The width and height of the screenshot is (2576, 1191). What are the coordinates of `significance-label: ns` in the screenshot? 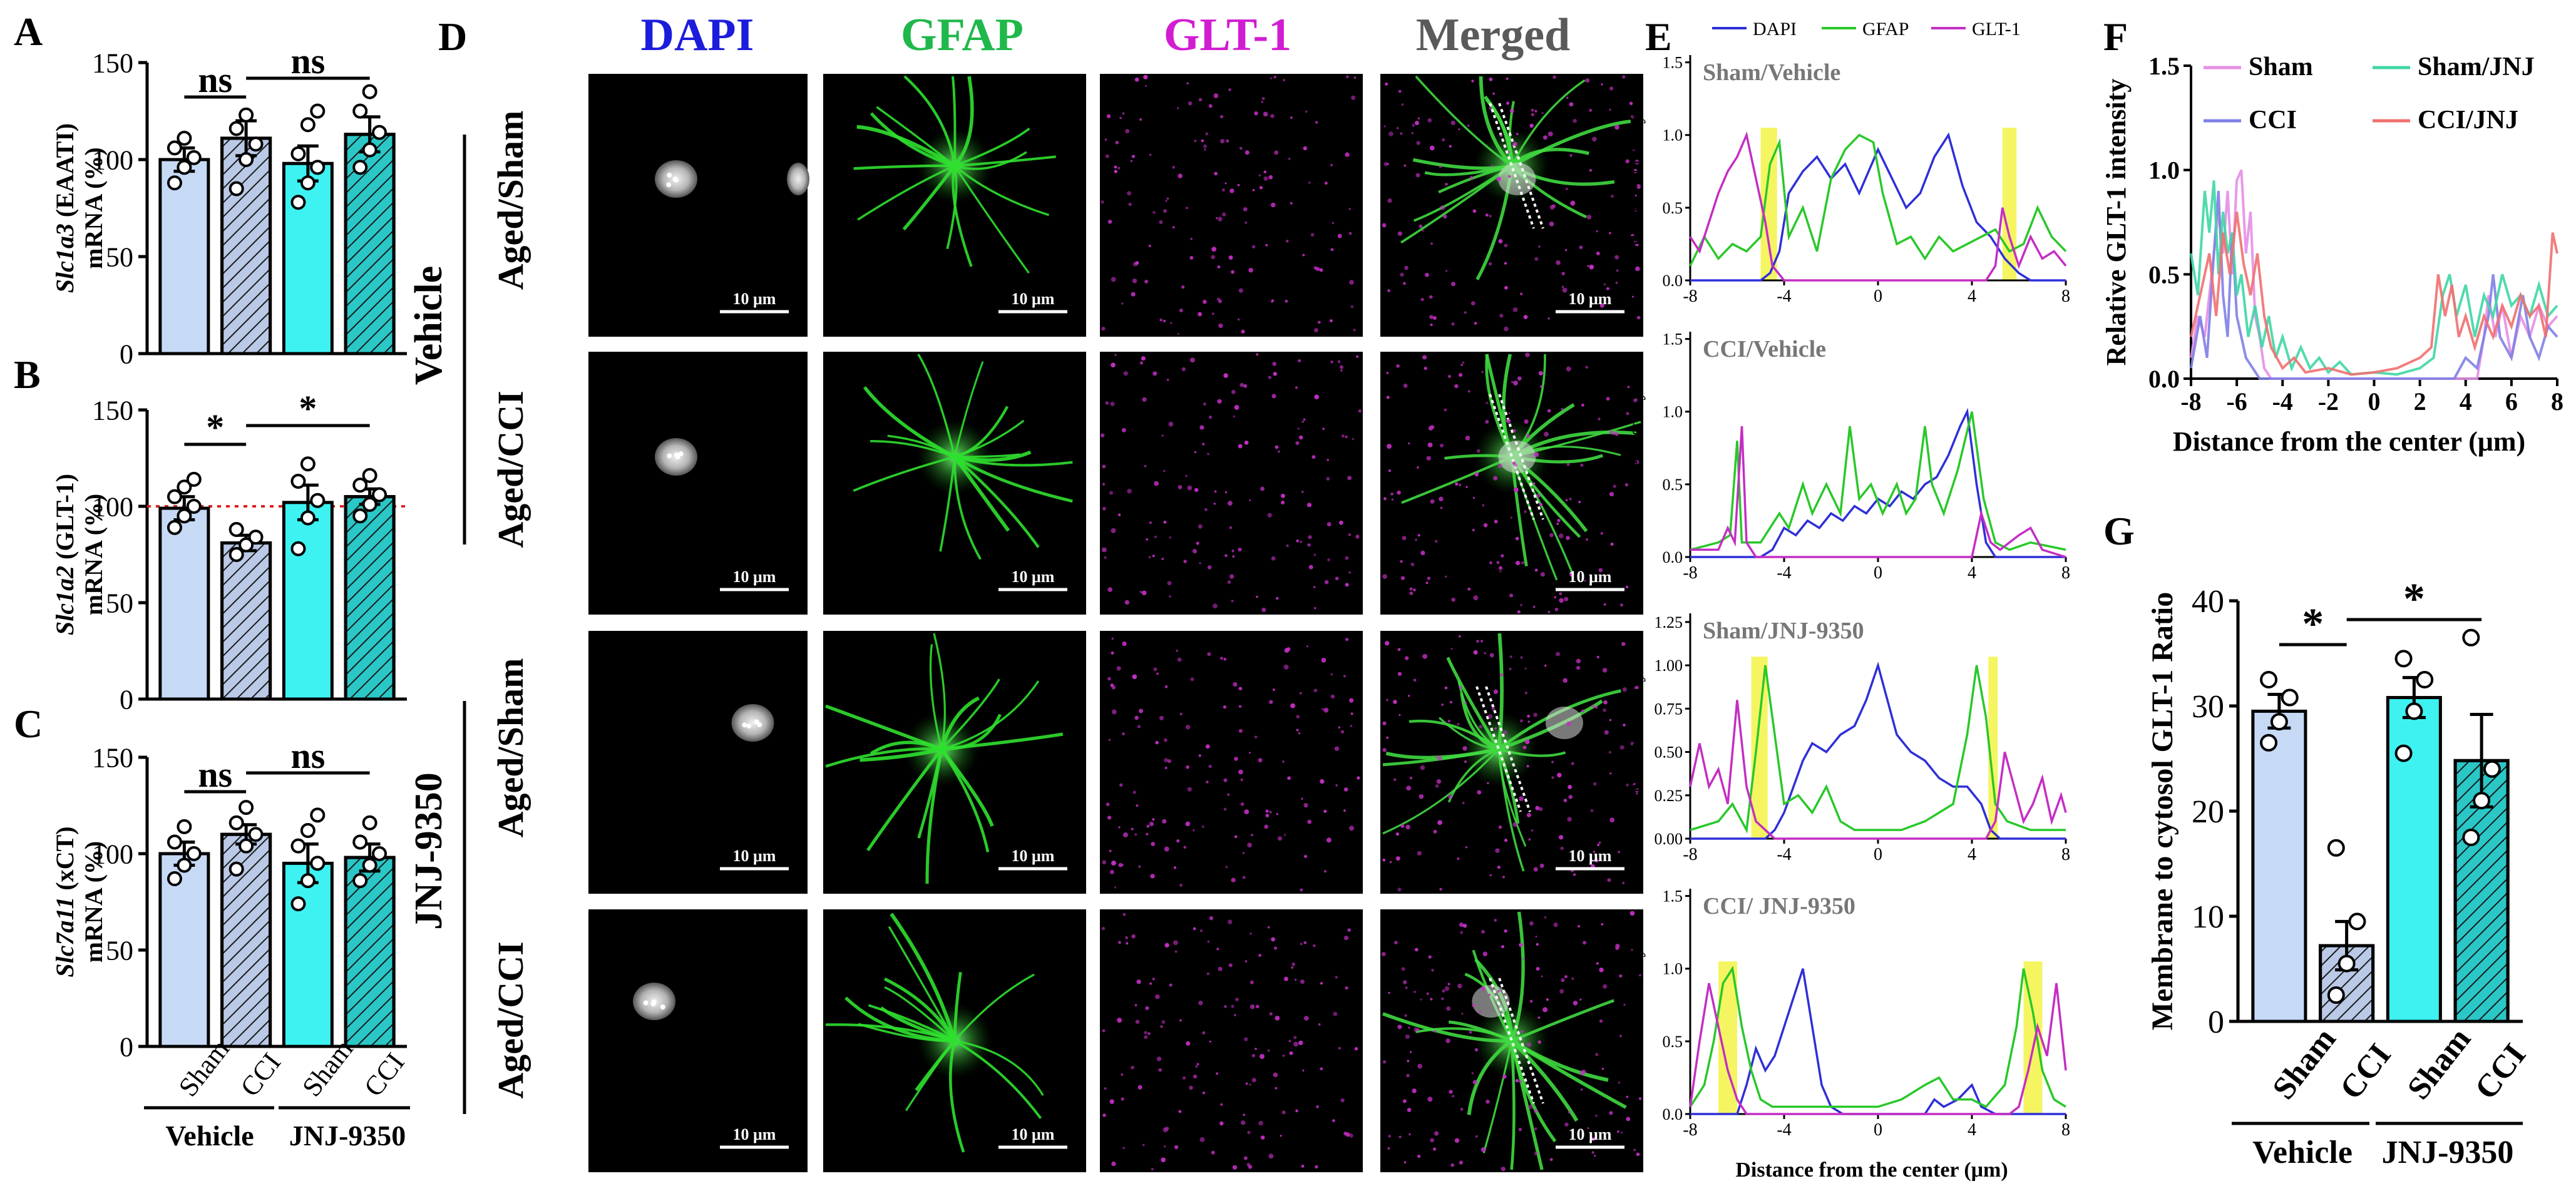 It's located at (215, 79).